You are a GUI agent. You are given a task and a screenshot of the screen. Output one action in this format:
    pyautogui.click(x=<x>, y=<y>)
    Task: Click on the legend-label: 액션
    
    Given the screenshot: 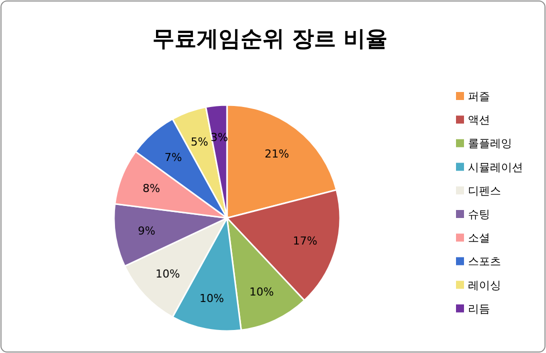 What is the action you would take?
    pyautogui.click(x=479, y=120)
    